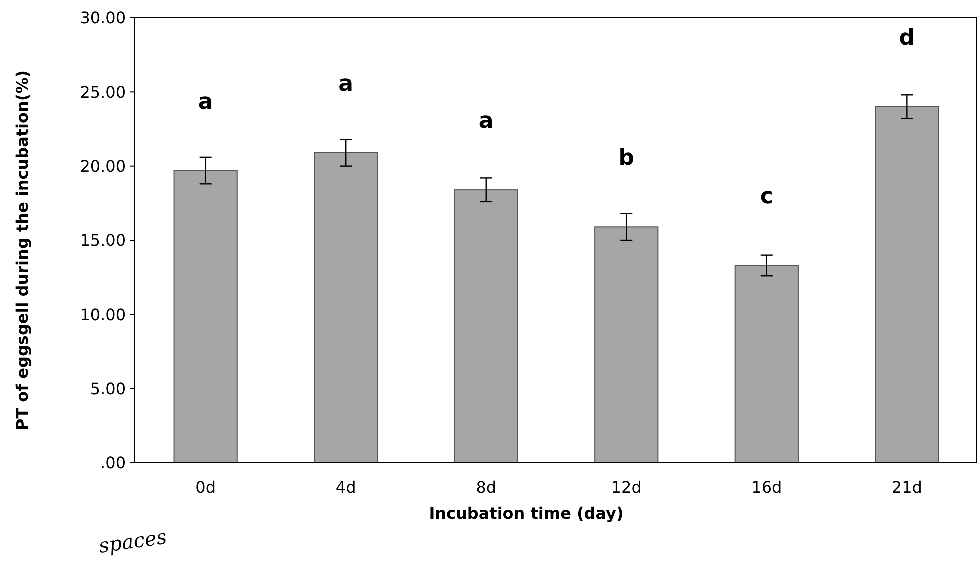 This screenshot has height=583, width=978. I want to click on annotation: c, so click(767, 197).